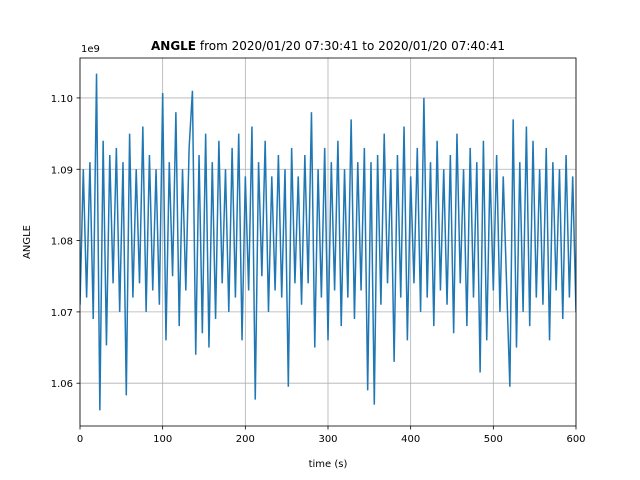 Image resolution: width=640 pixels, height=480 pixels. Describe the element at coordinates (575, 439) in the screenshot. I see `x-tick-label: 600` at that location.